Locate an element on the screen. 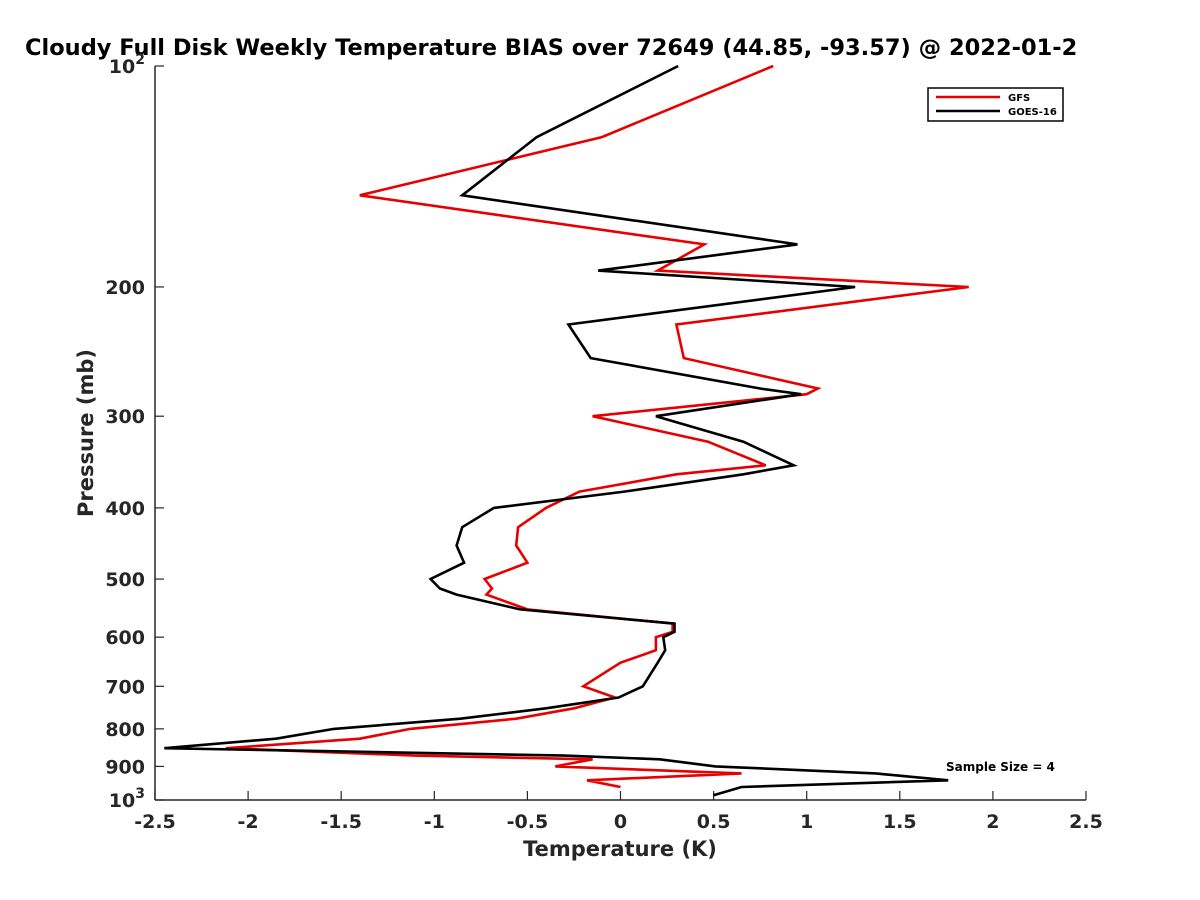 Image resolution: width=1200 pixels, height=900 pixels. y-tick-label-base: 800 is located at coordinates (125, 730).